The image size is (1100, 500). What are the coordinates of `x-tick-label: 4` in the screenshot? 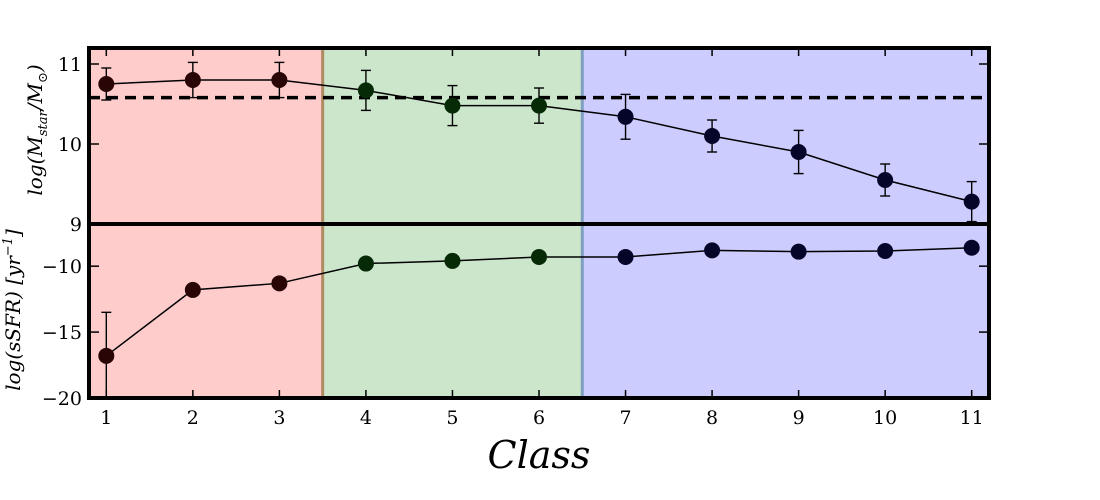 It's located at (366, 418).